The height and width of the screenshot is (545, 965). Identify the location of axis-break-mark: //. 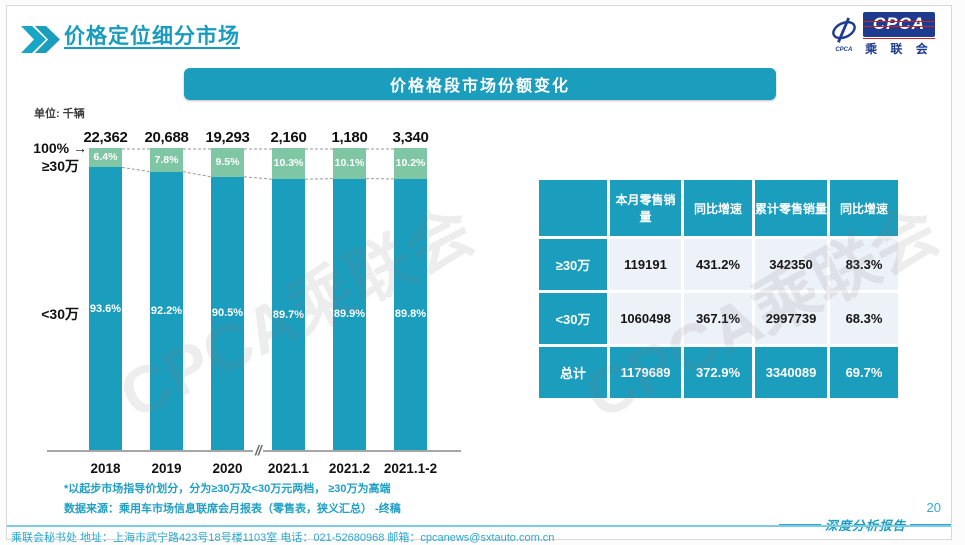
(258, 450).